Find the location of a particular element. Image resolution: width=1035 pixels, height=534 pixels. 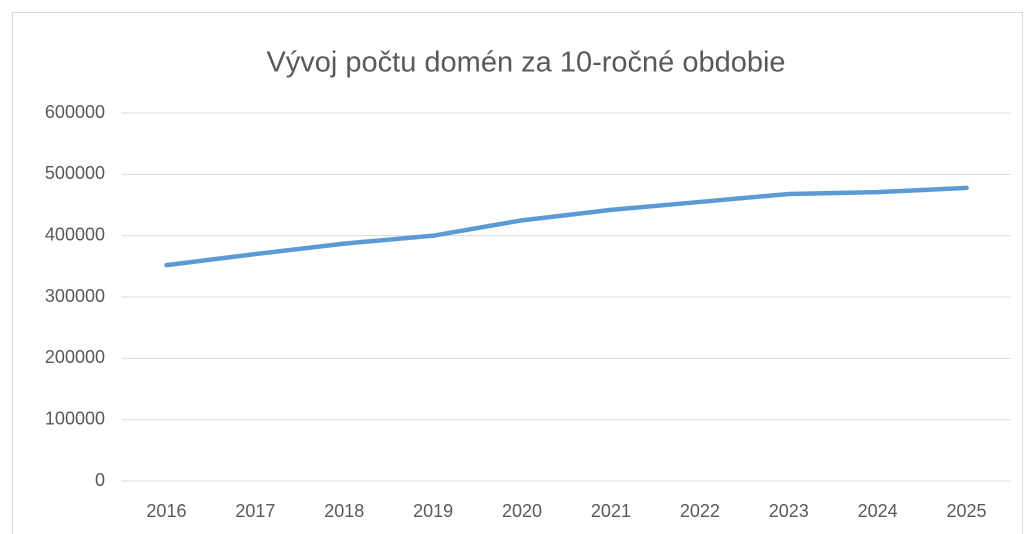

chart-title: Vývoj počtu domén za 10-ročné obdobie is located at coordinates (525, 63).